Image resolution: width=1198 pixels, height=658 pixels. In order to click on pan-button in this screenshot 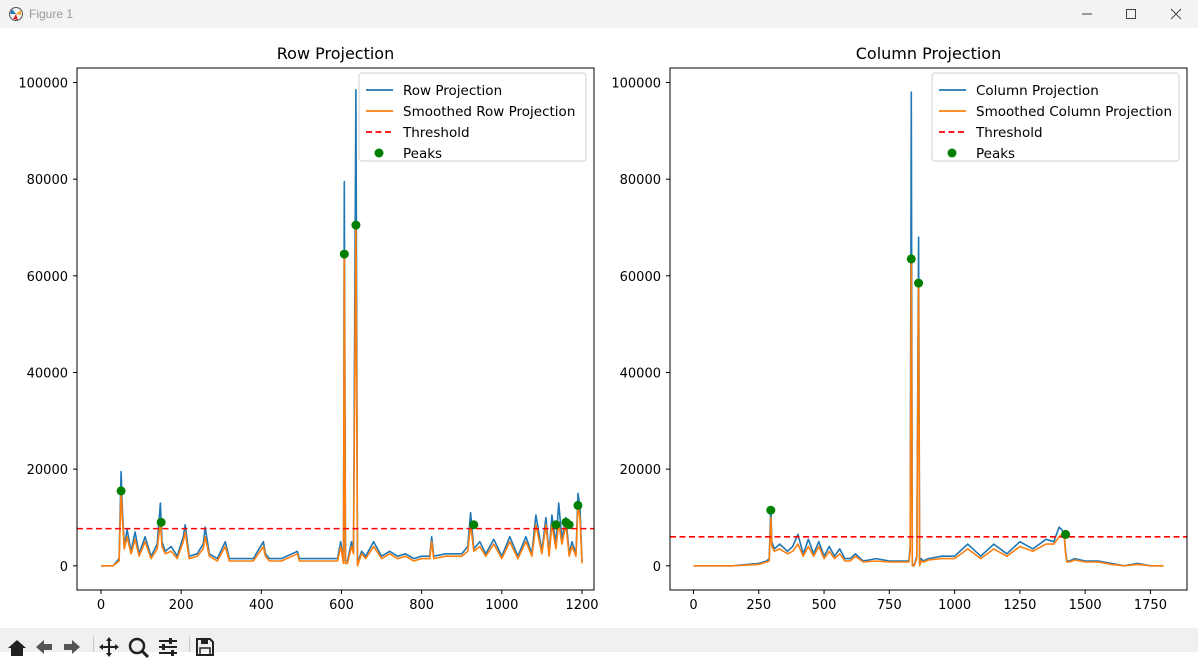, I will do `click(109, 647)`.